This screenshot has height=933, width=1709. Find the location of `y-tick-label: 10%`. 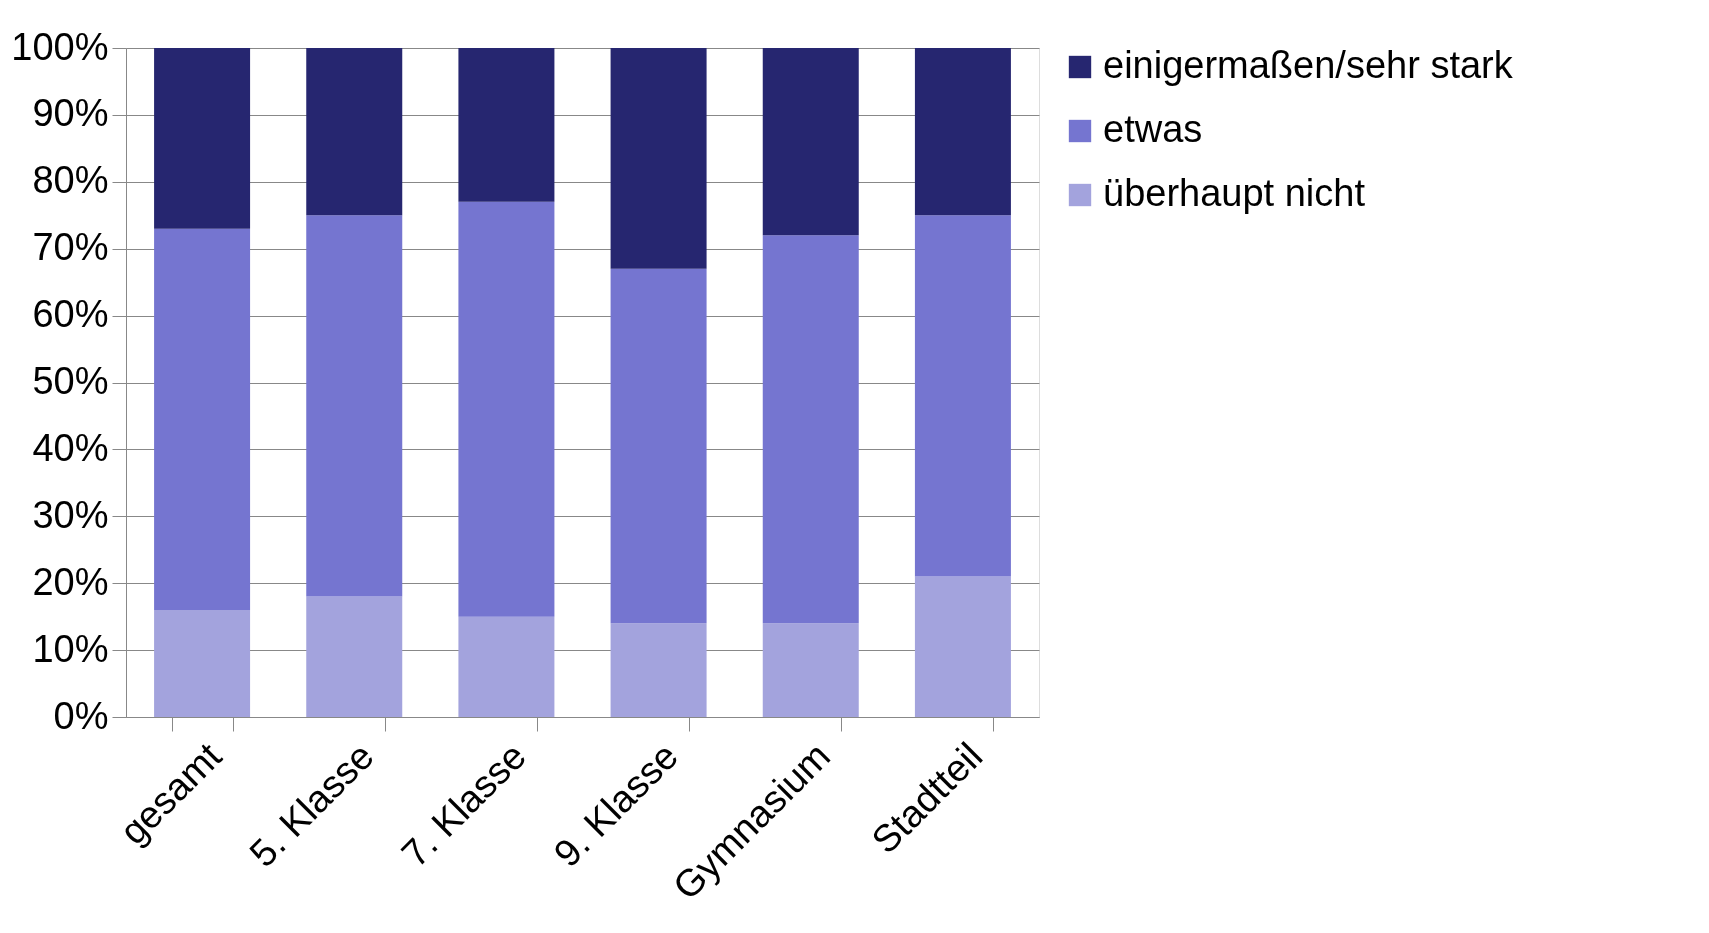

y-tick-label: 10% is located at coordinates (70, 648).